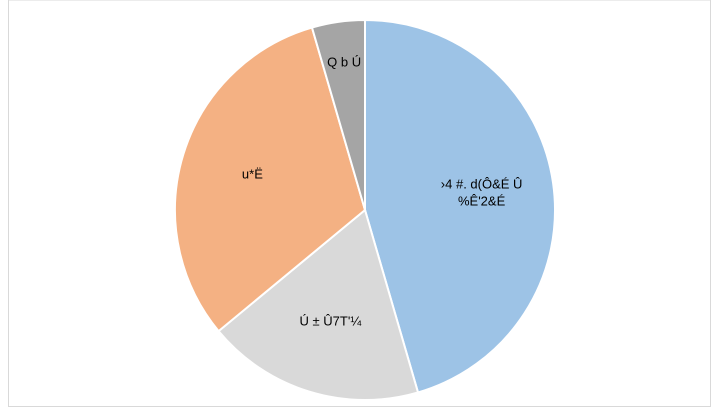  I want to click on slice-label-line: u*Ë, so click(252, 174).